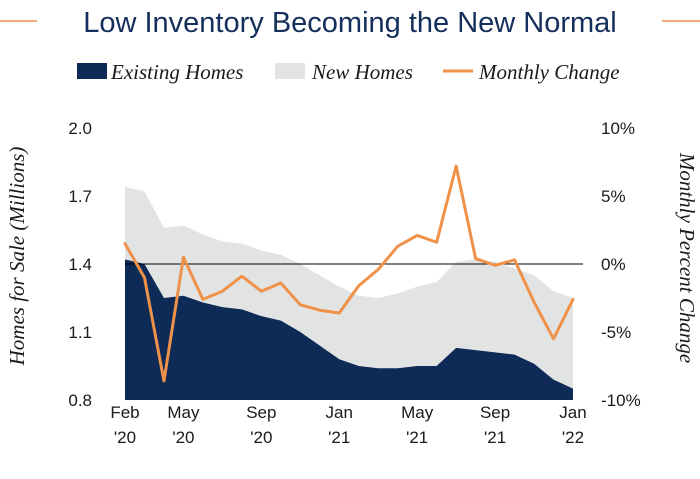 The width and height of the screenshot is (700, 479). I want to click on left-axis-ticks: 2.0 1.7 1.4 1.1 0.8, so click(80, 264).